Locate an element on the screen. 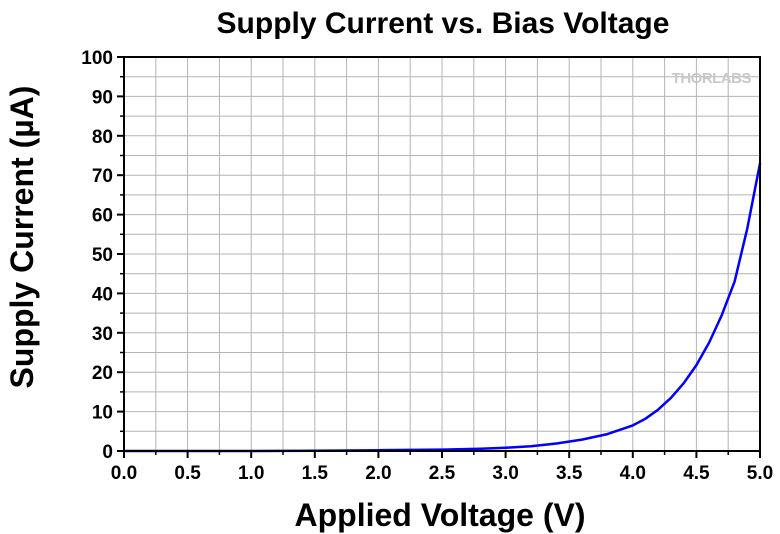  y-tick-label: 70 is located at coordinates (102, 176).